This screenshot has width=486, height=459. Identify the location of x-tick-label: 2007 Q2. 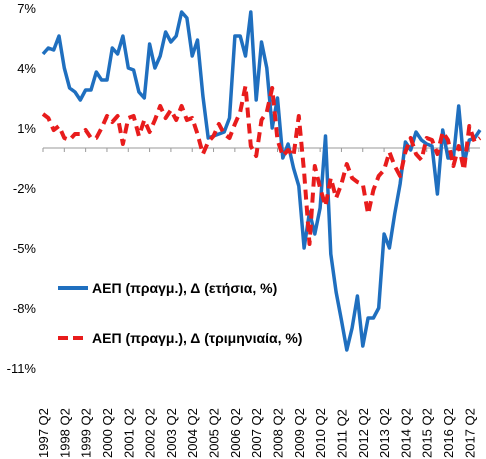
(256, 433).